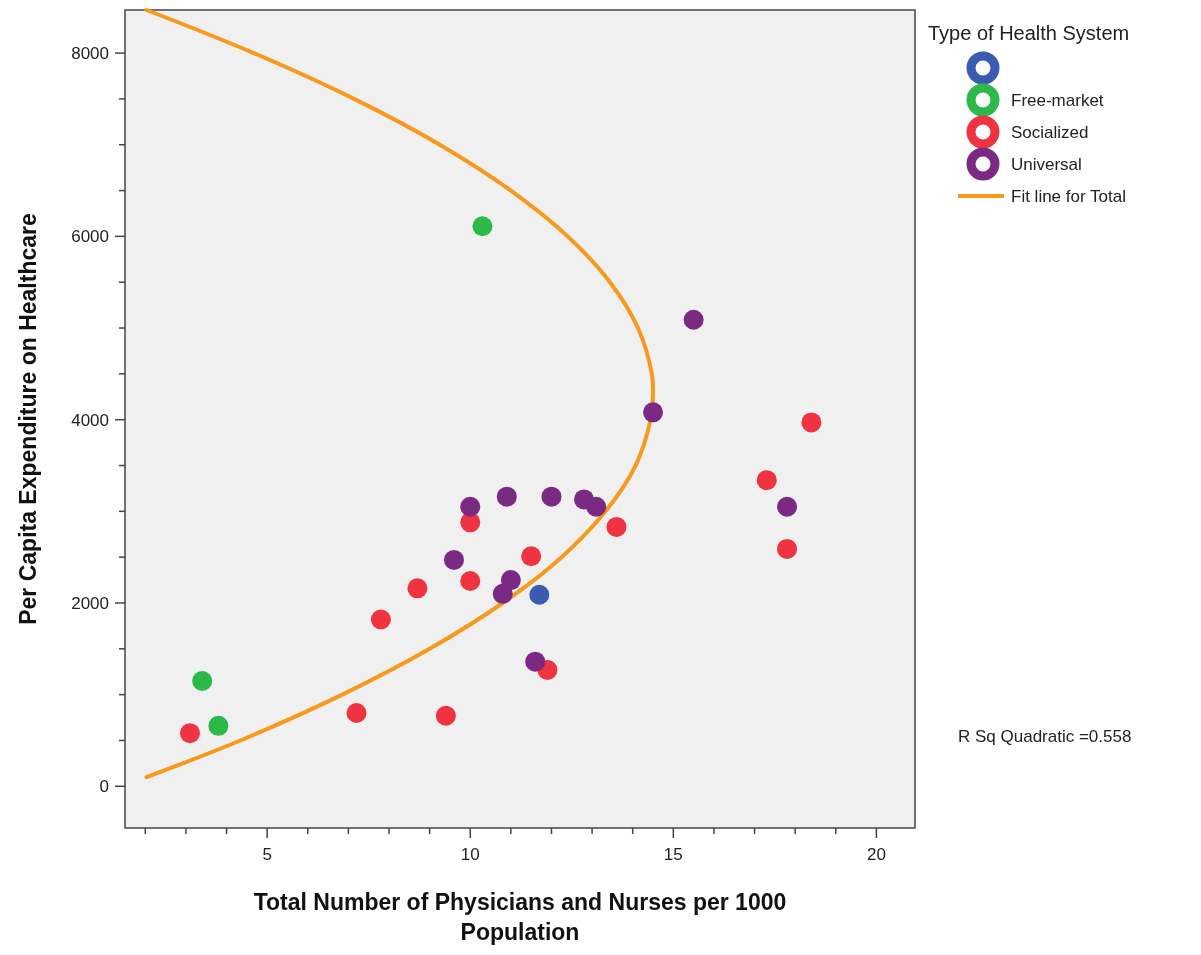  What do you see at coordinates (104, 787) in the screenshot?
I see `y-tick-label: 0` at bounding box center [104, 787].